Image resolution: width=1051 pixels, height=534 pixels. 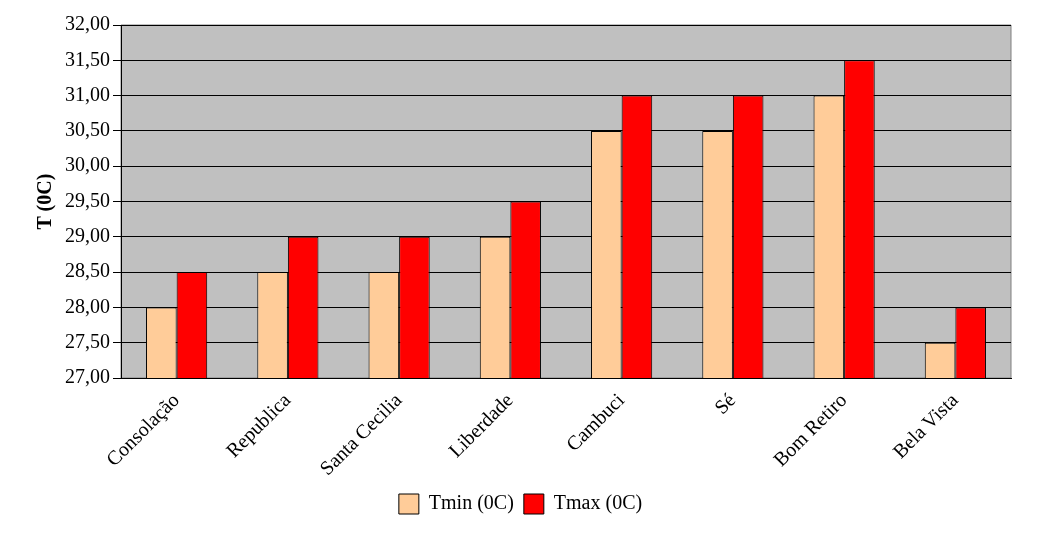 What do you see at coordinates (87, 270) in the screenshot?
I see `y-tick-label: 28,50` at bounding box center [87, 270].